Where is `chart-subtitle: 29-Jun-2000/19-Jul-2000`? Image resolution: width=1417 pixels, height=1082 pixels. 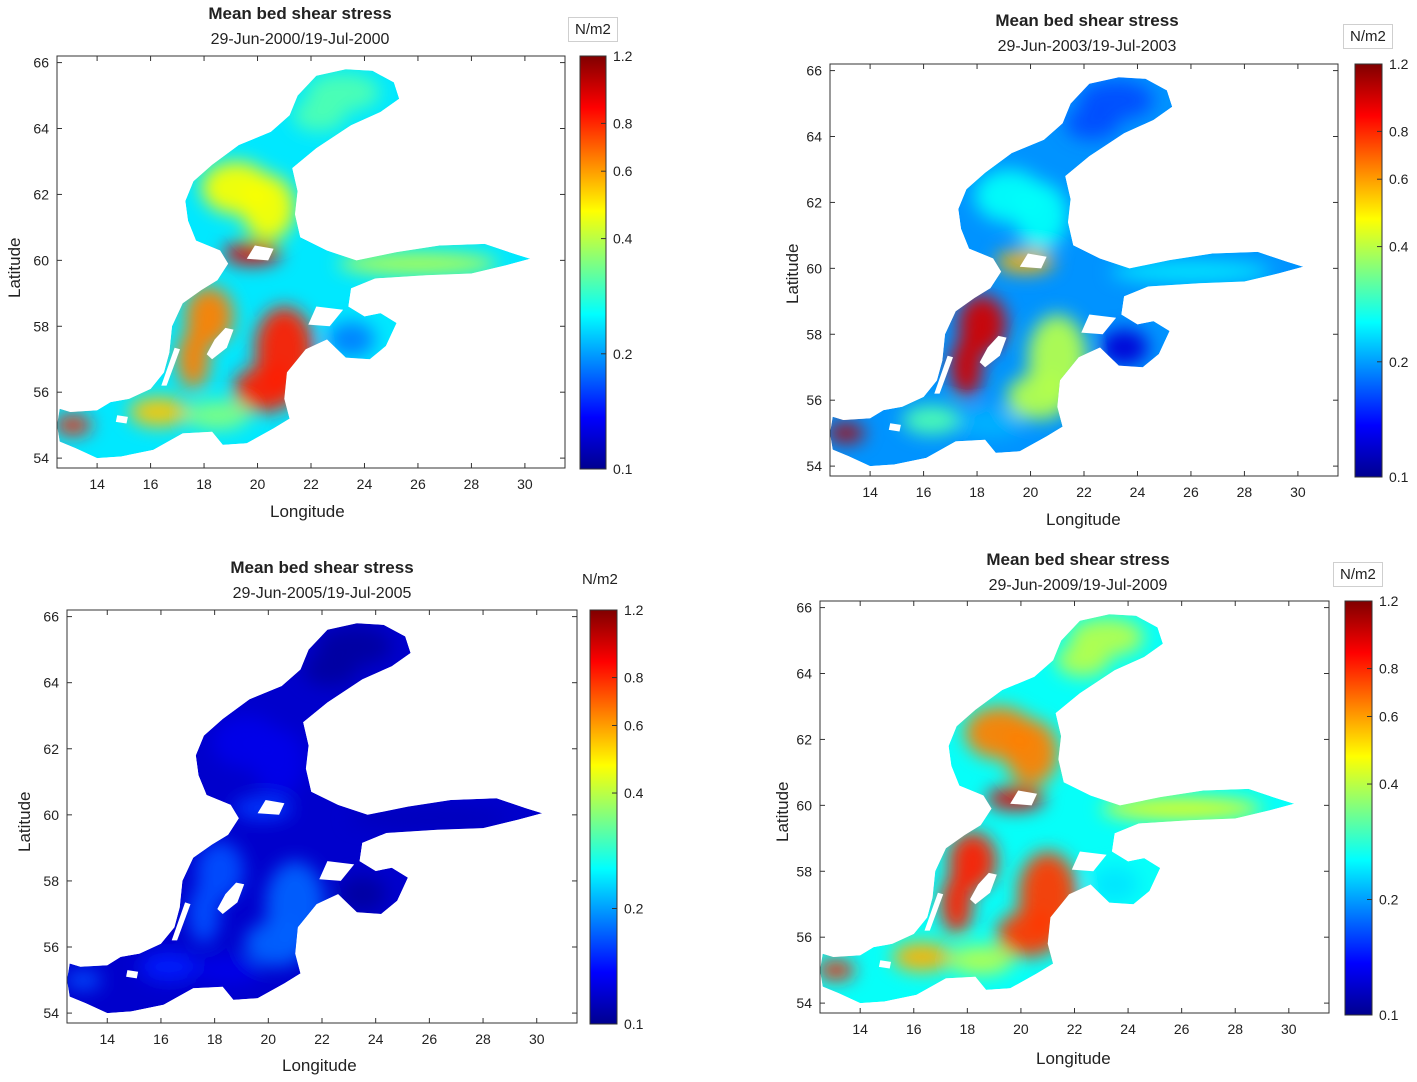 chart-subtitle: 29-Jun-2000/19-Jul-2000 is located at coordinates (300, 39).